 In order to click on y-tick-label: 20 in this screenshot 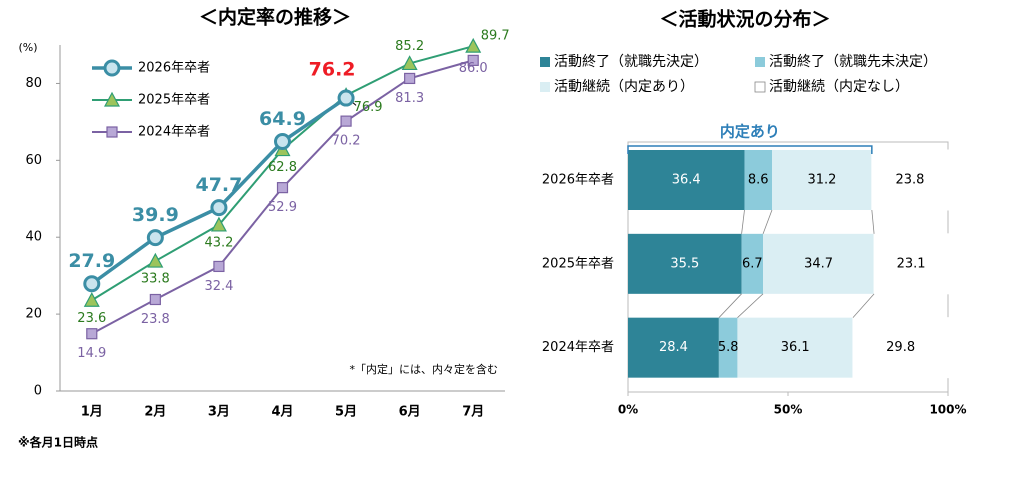, I will do `click(33, 314)`.